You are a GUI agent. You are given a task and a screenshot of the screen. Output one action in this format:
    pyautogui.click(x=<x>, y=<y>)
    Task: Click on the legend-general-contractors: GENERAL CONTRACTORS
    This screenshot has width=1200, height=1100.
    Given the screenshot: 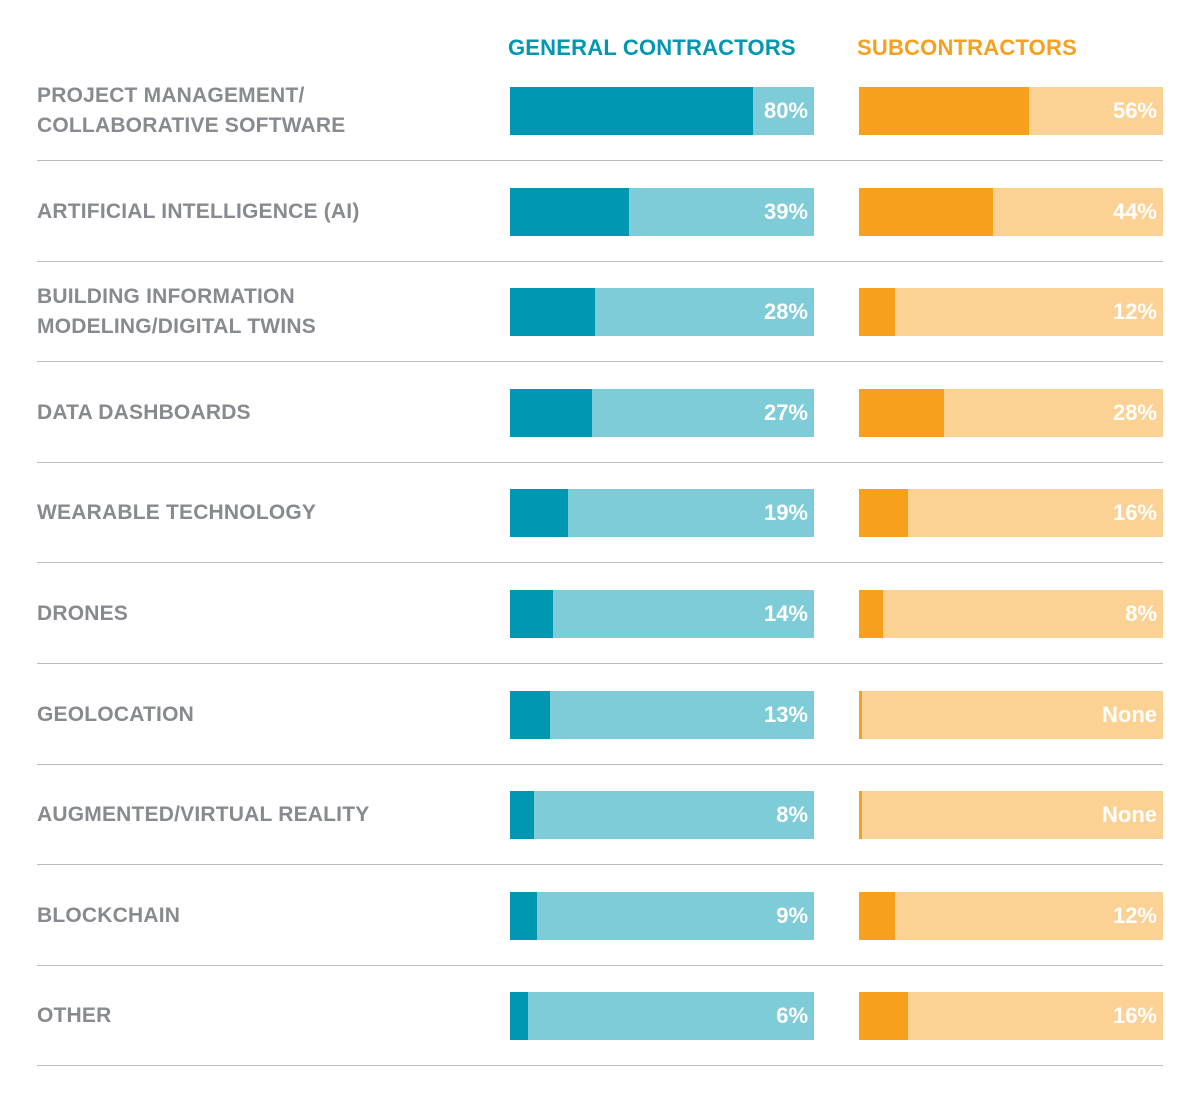 What is the action you would take?
    pyautogui.click(x=652, y=47)
    